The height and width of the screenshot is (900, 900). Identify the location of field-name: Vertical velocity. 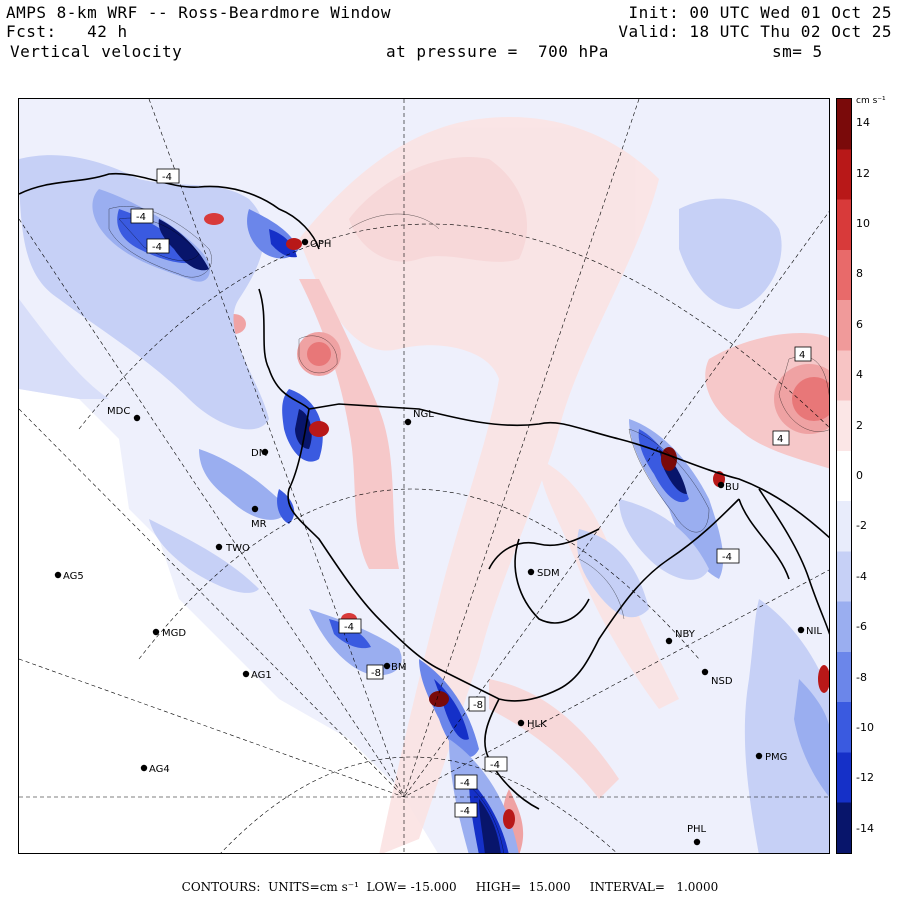
(96, 51).